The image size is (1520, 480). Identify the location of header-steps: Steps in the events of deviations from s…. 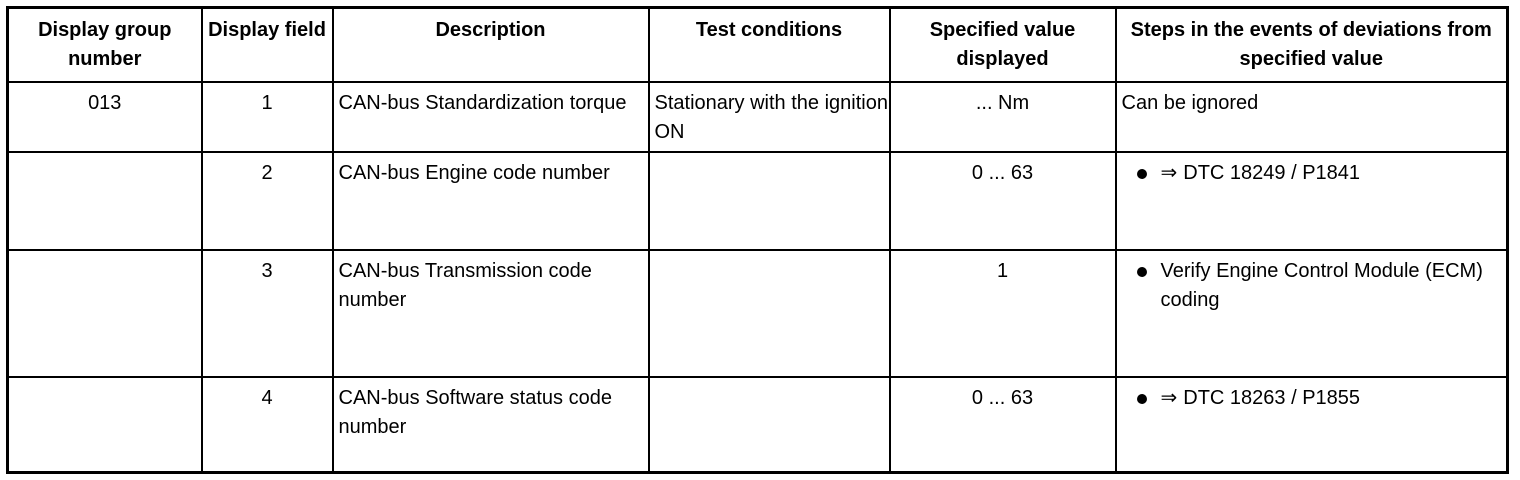
(1311, 44).